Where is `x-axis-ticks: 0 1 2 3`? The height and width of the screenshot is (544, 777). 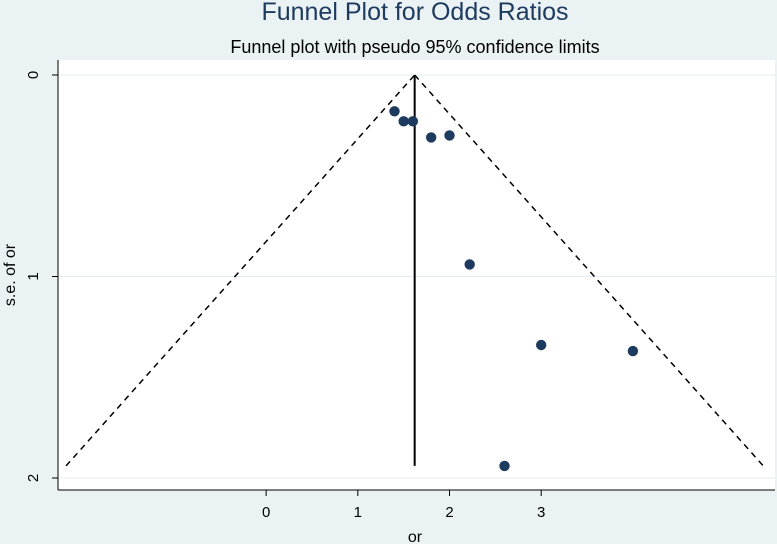
x-axis-ticks: 0 1 2 3 is located at coordinates (403, 505).